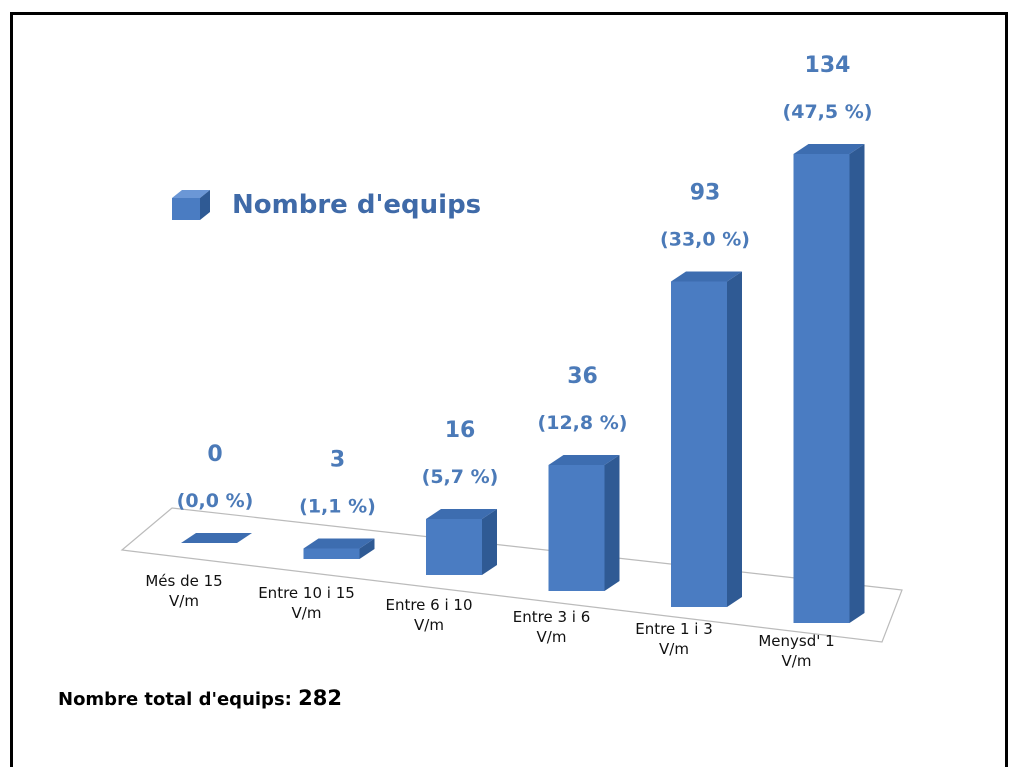 The image size is (1016, 767). What do you see at coordinates (705, 193) in the screenshot?
I see `value-label: 93` at bounding box center [705, 193].